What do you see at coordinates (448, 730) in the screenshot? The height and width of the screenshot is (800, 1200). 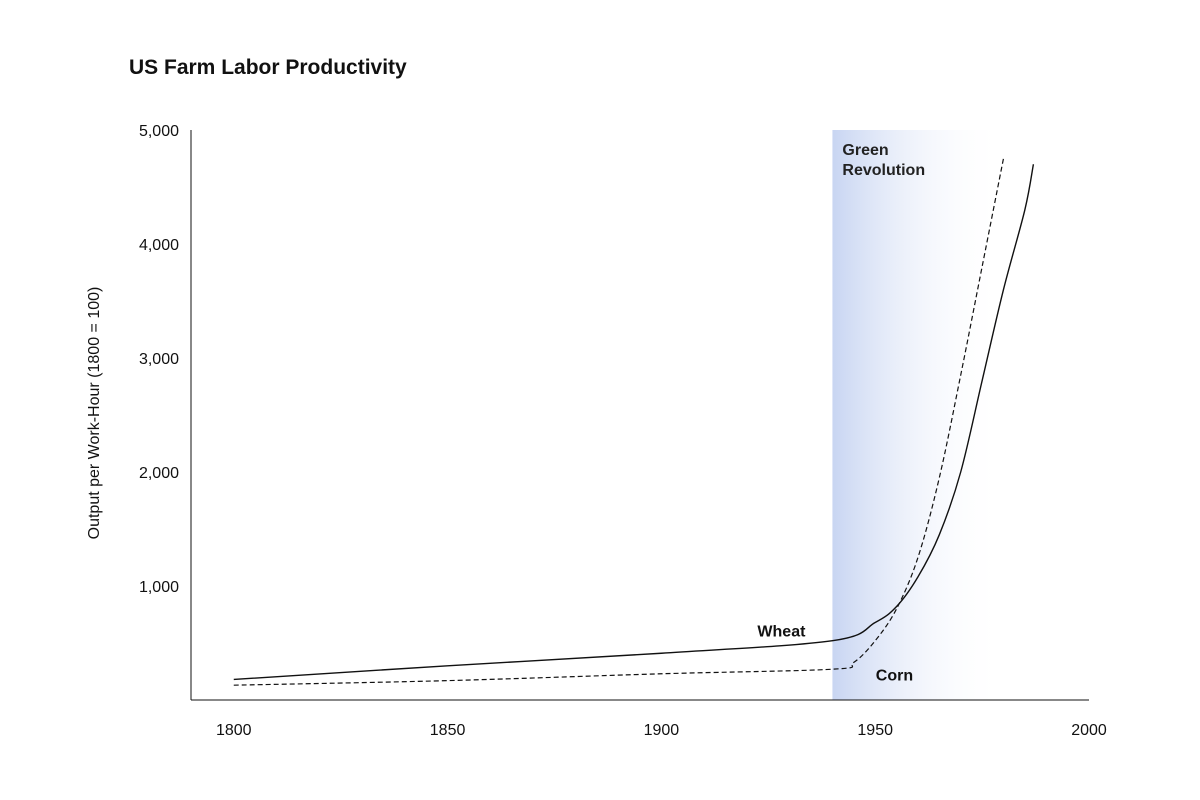 I see `x-tick-label: 1850` at bounding box center [448, 730].